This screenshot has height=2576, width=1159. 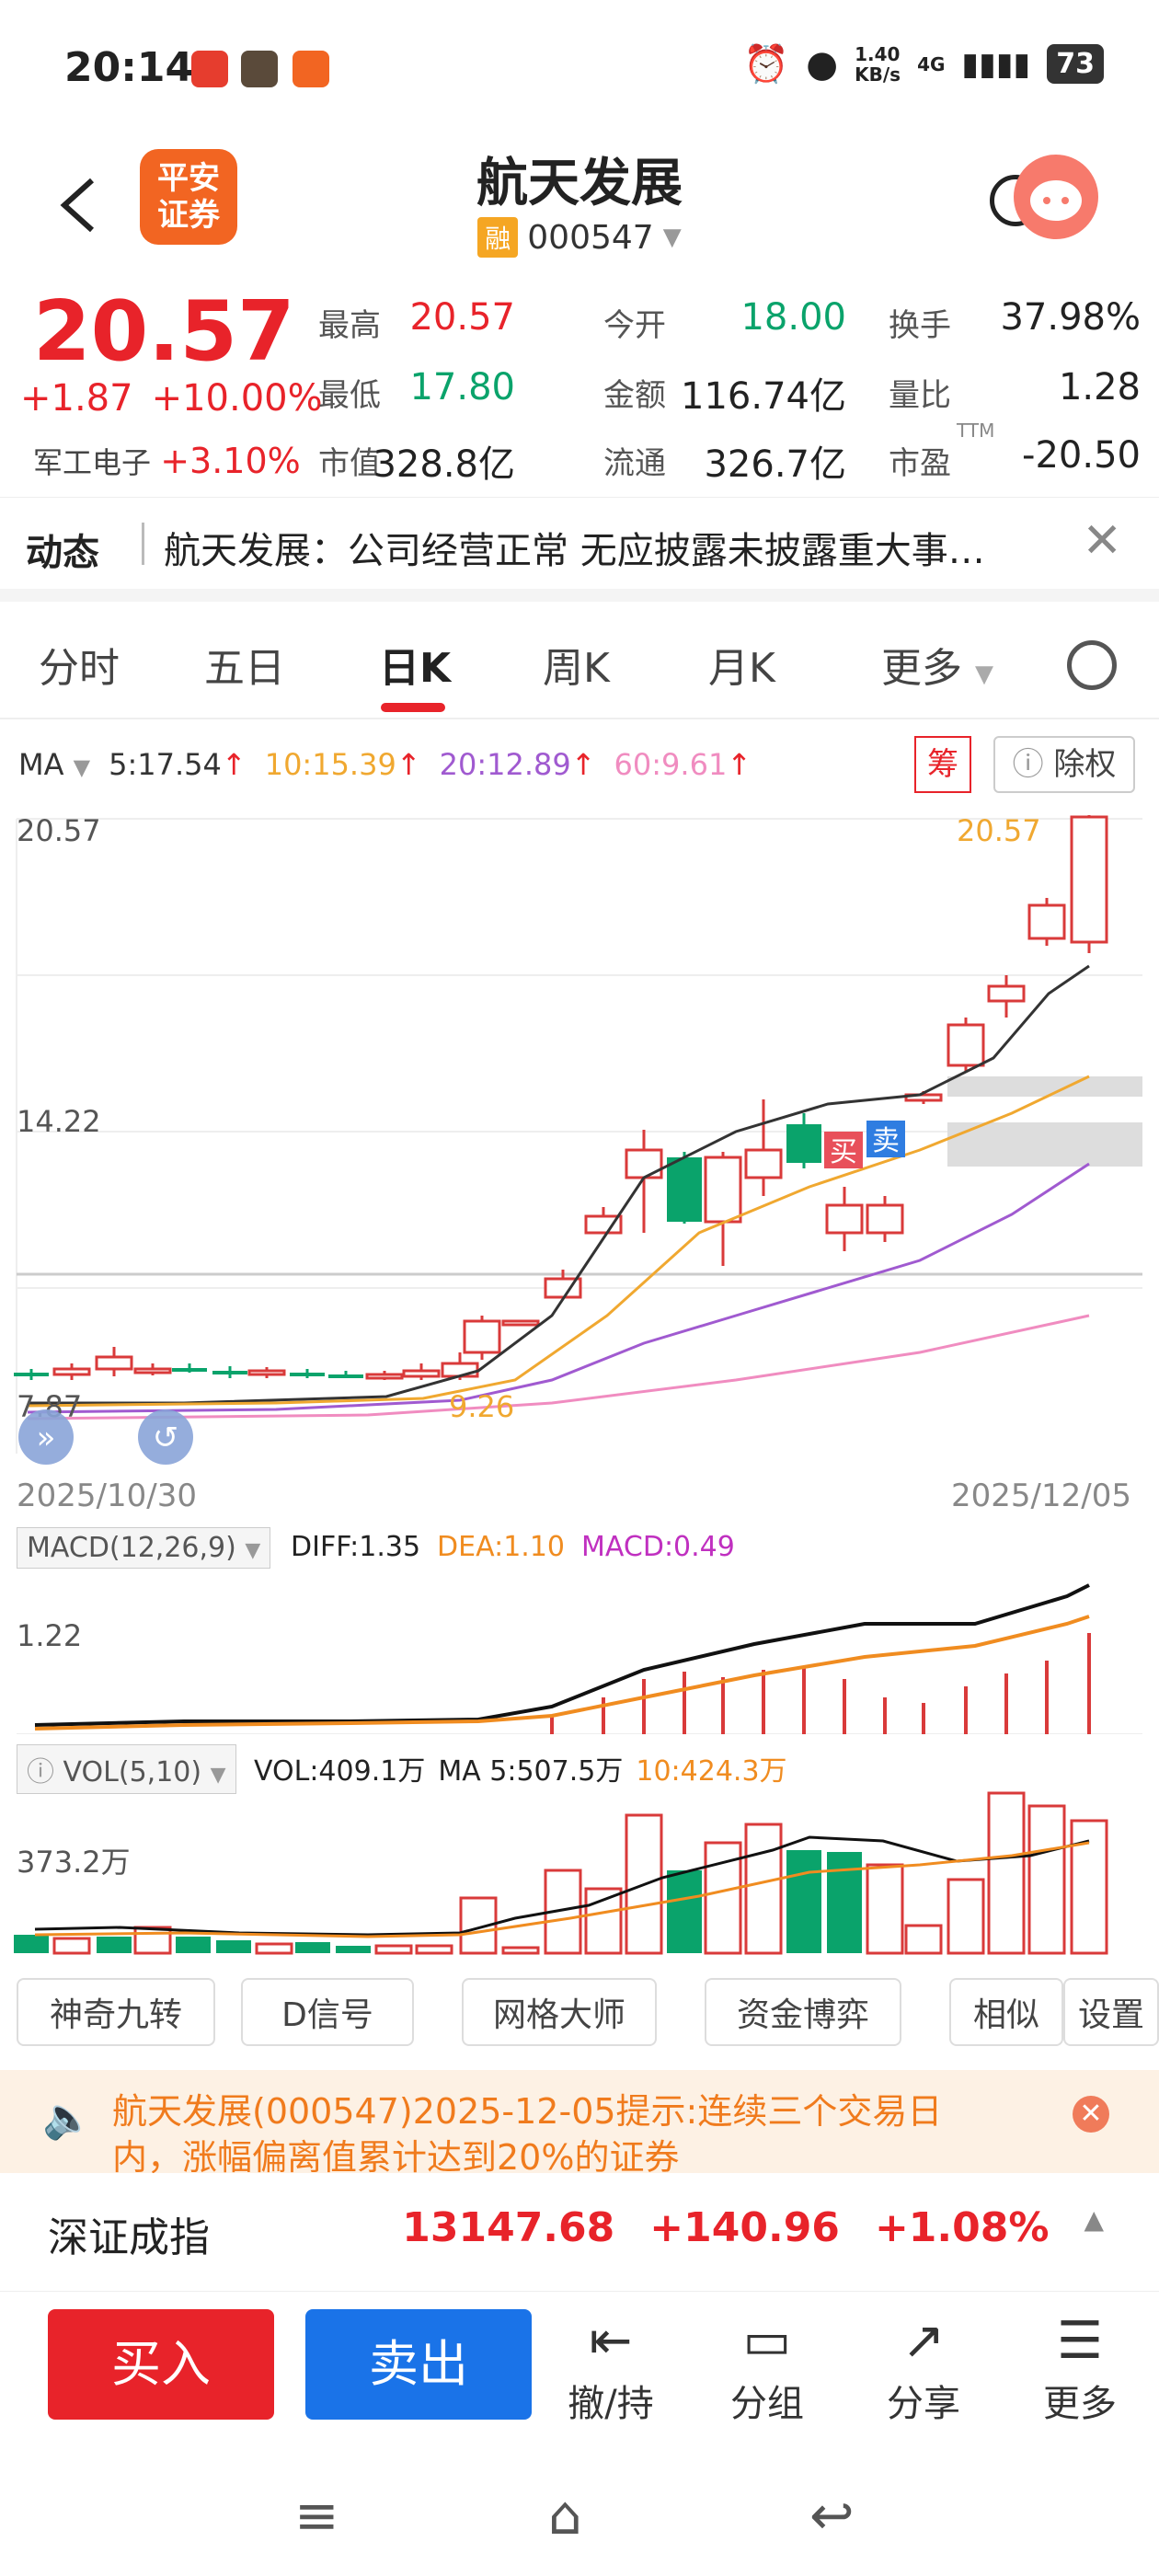 I want to click on vol-selector: ⓘ VOL(5,10) ▼, so click(x=126, y=1769).